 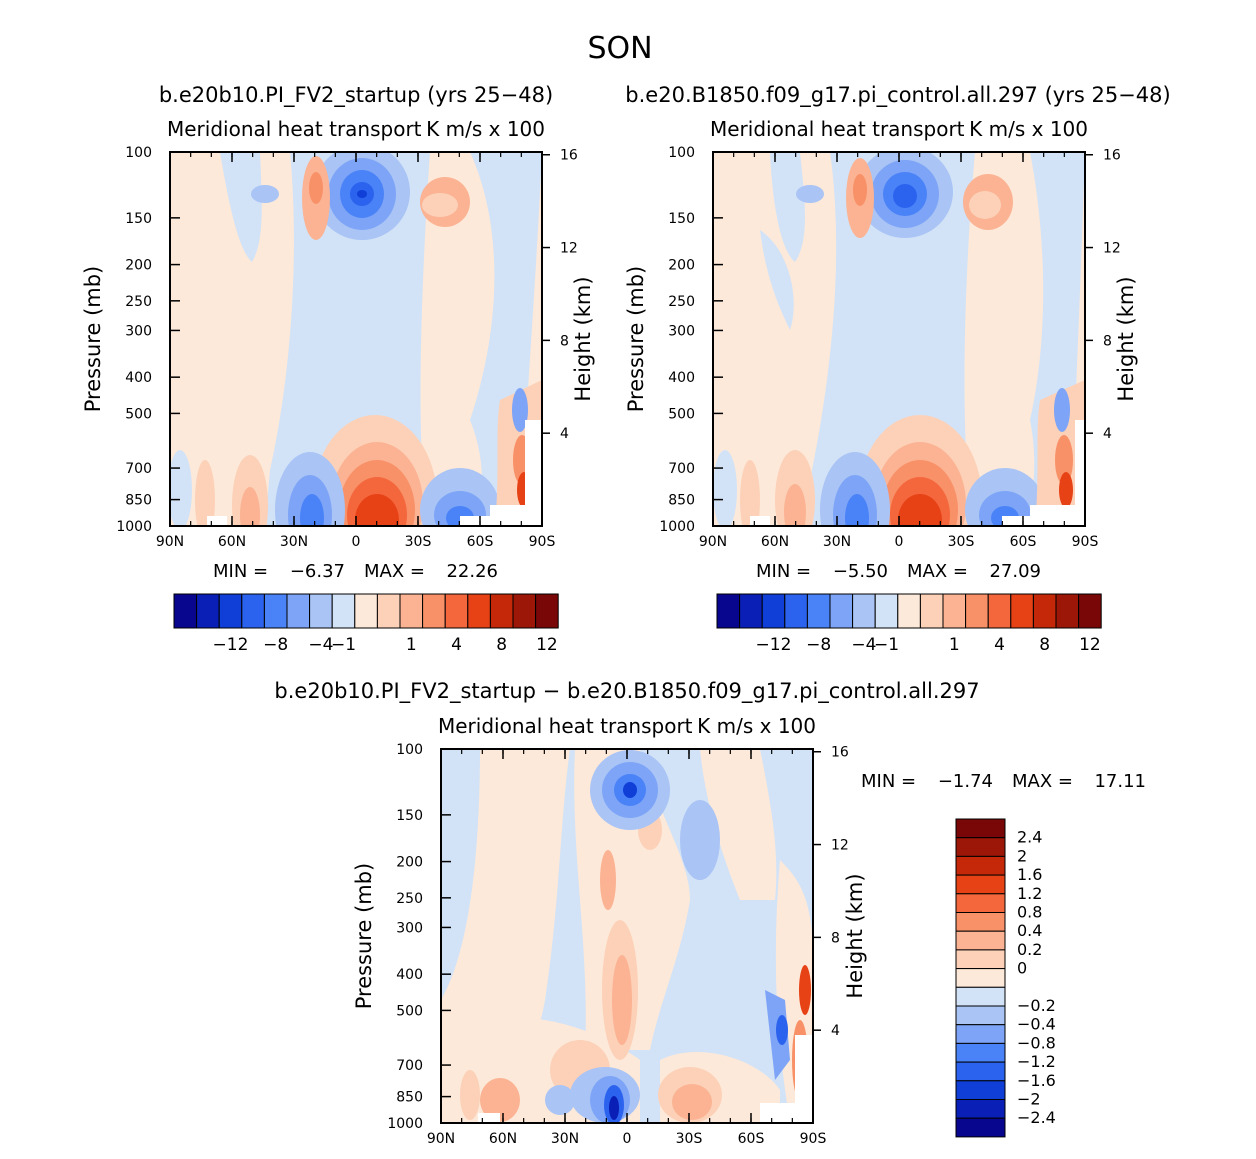 I want to click on colorbar-label: −2, so click(x=1029, y=1099).